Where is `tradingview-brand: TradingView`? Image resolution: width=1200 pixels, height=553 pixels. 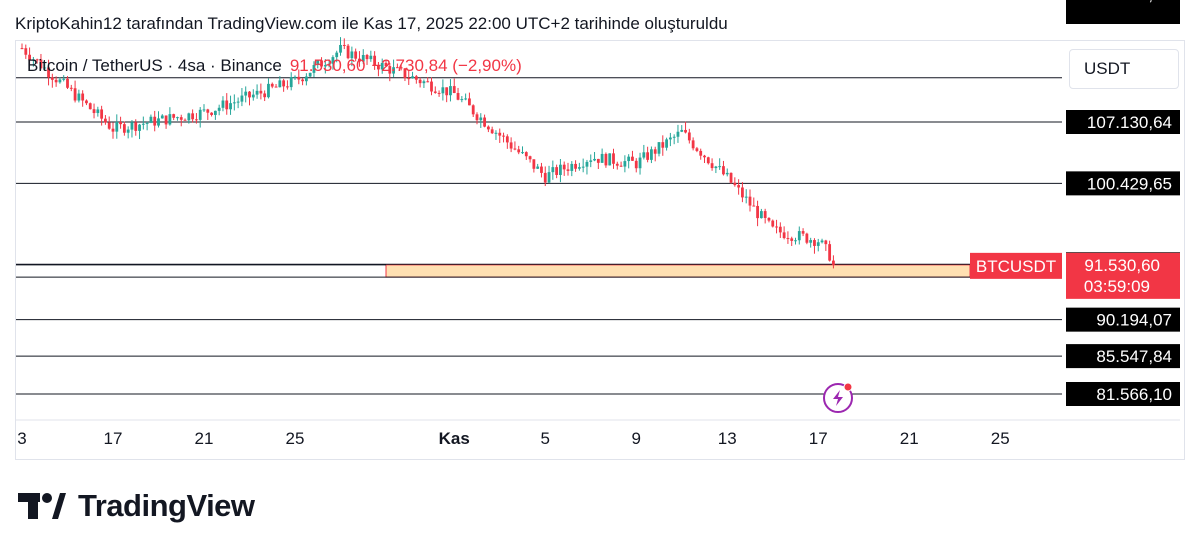
tradingview-brand: TradingView is located at coordinates (136, 506).